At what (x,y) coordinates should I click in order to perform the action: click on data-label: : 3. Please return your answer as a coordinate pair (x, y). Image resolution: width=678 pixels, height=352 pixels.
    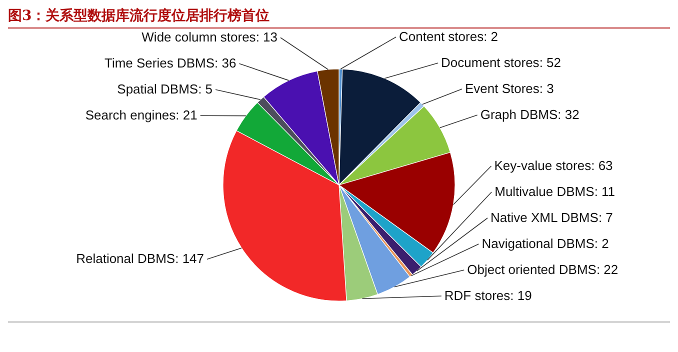
    Looking at the image, I should click on (546, 88).